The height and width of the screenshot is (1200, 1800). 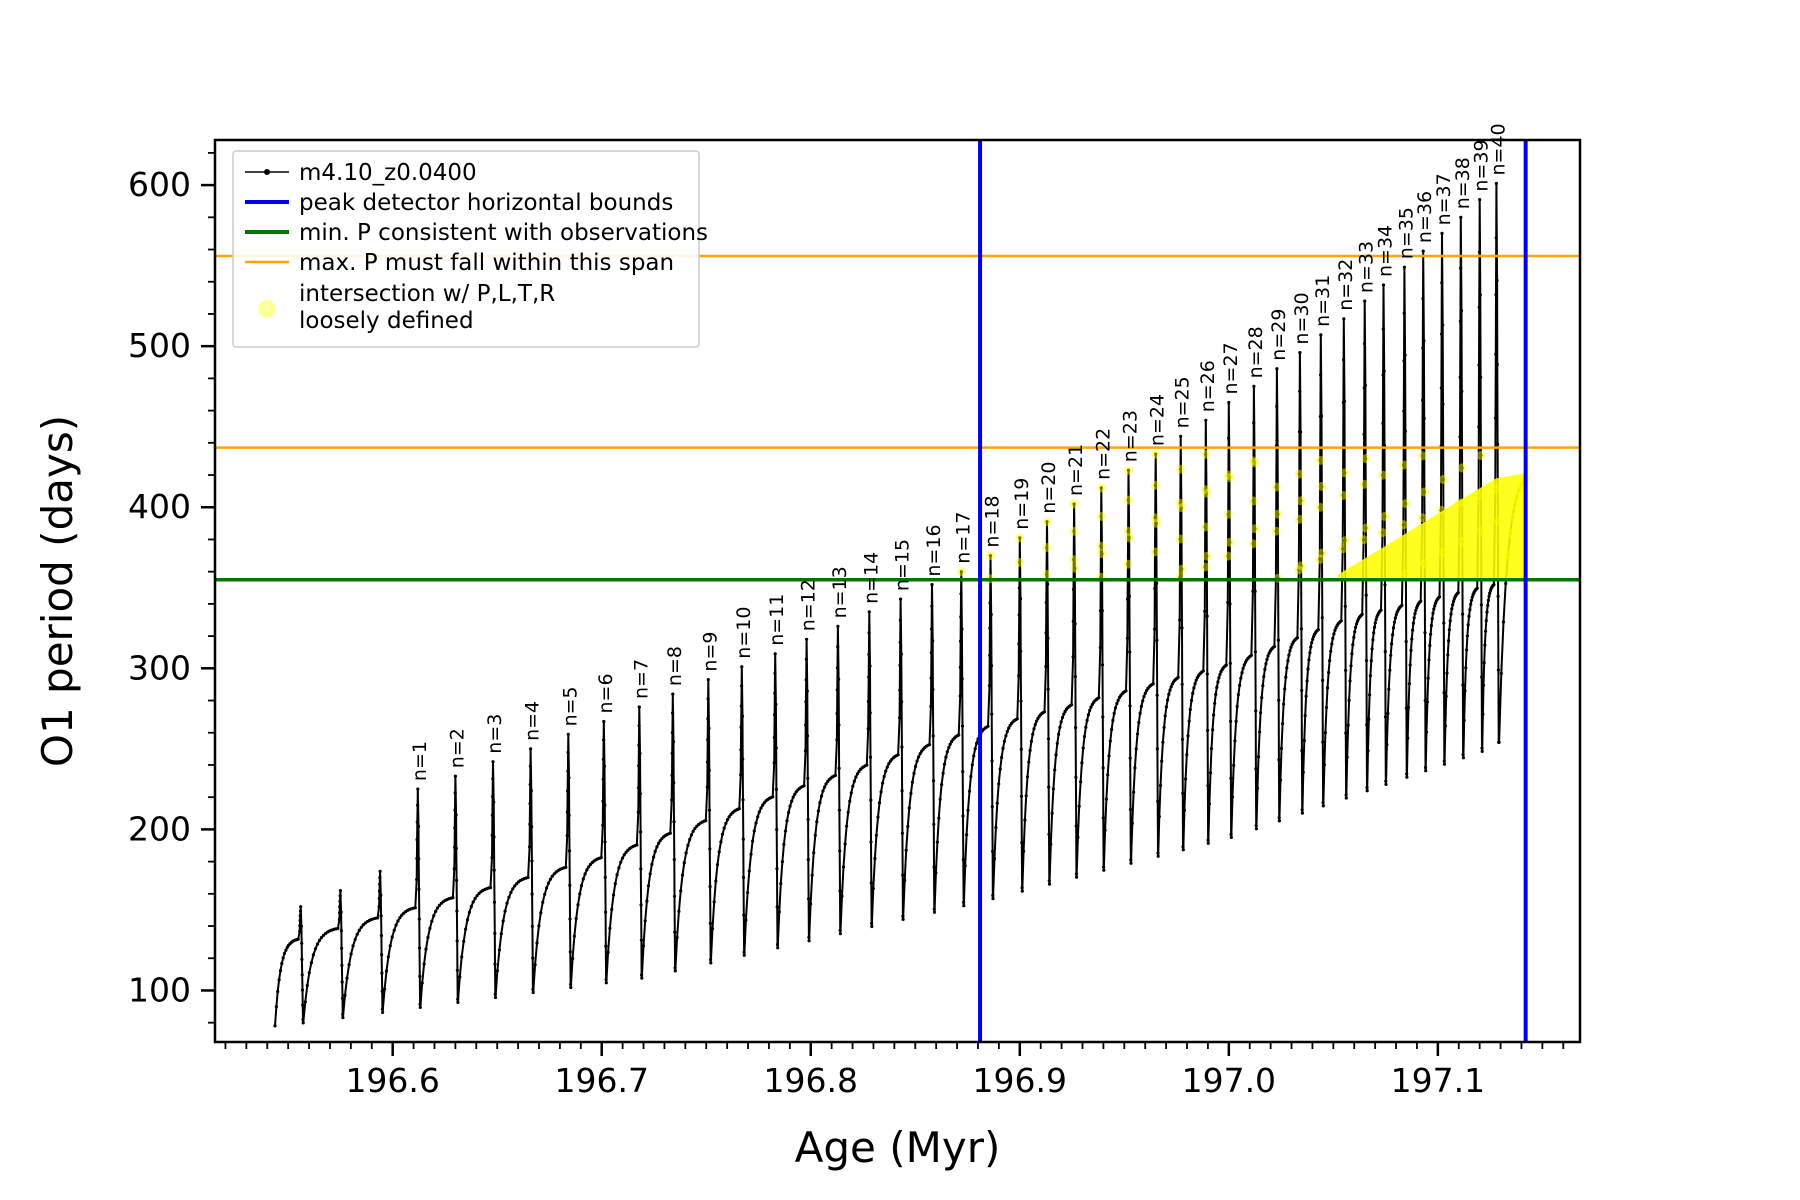 I want to click on peak-annotation: n=6, so click(x=606, y=693).